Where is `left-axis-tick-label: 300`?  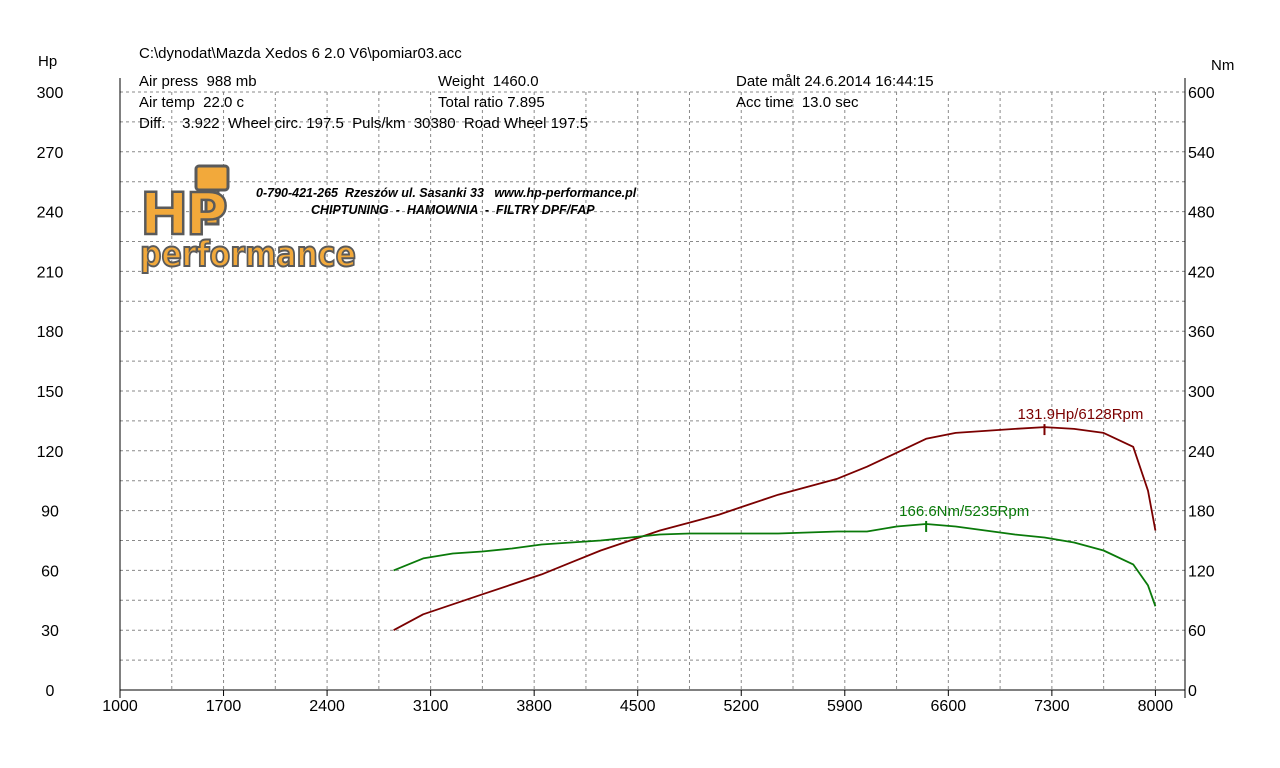 left-axis-tick-label: 300 is located at coordinates (50, 93).